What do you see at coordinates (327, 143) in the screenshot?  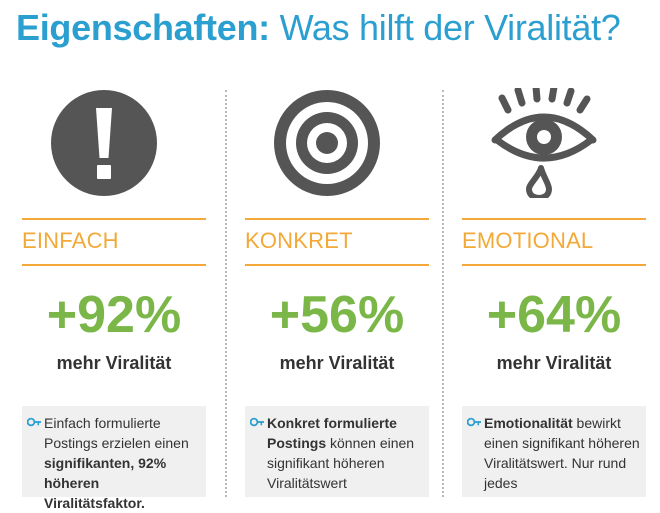 I see `target-icon` at bounding box center [327, 143].